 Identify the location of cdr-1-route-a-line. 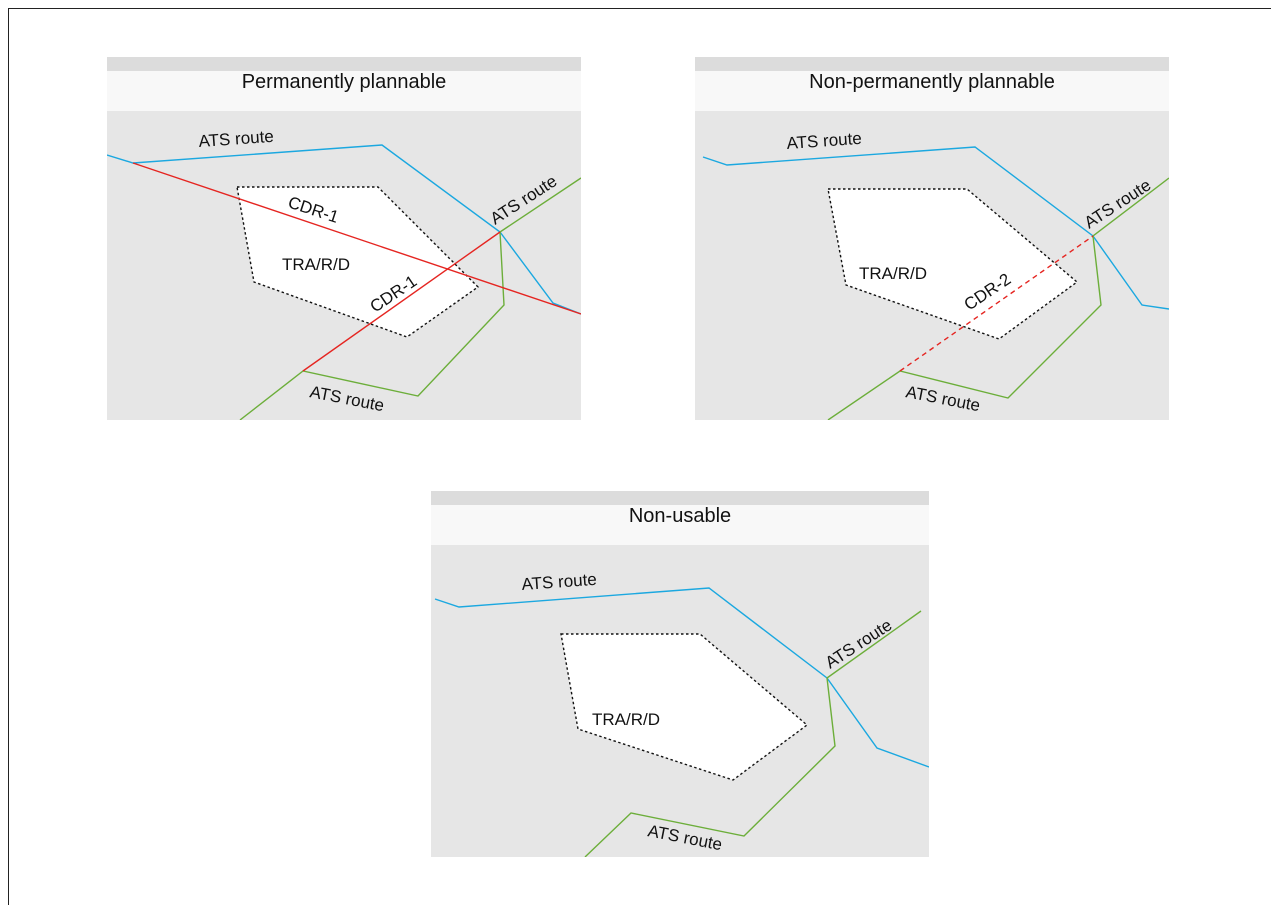
(356, 238).